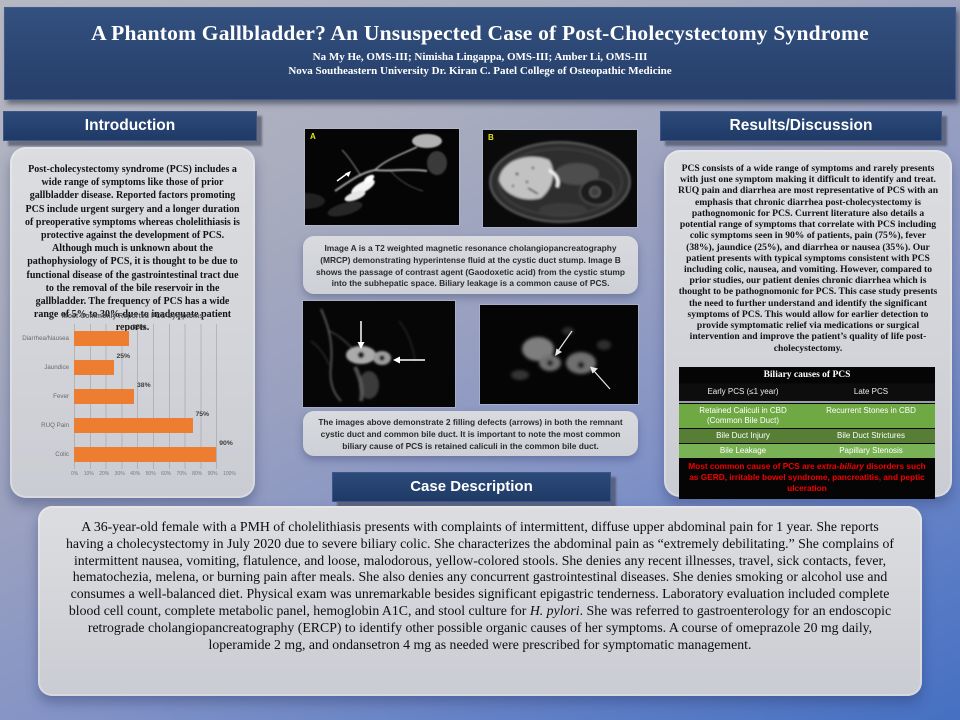 The image size is (960, 720). Describe the element at coordinates (871, 391) in the screenshot. I see `table-col-late: Late PCS` at that location.